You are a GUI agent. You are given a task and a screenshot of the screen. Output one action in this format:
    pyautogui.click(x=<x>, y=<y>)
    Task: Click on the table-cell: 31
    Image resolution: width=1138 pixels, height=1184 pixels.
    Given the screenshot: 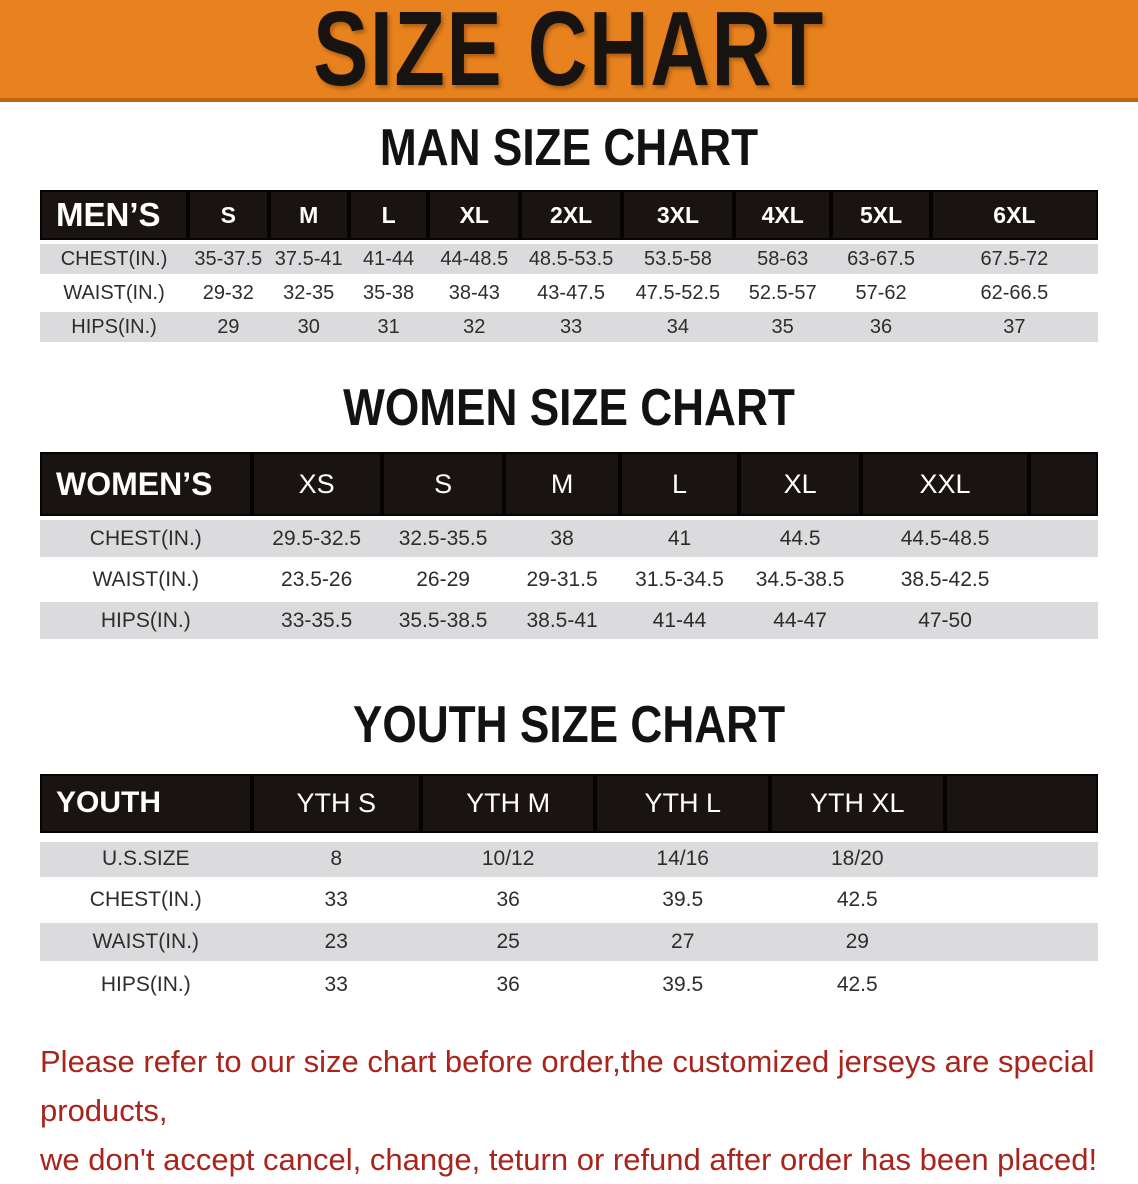 What is the action you would take?
    pyautogui.click(x=388, y=327)
    